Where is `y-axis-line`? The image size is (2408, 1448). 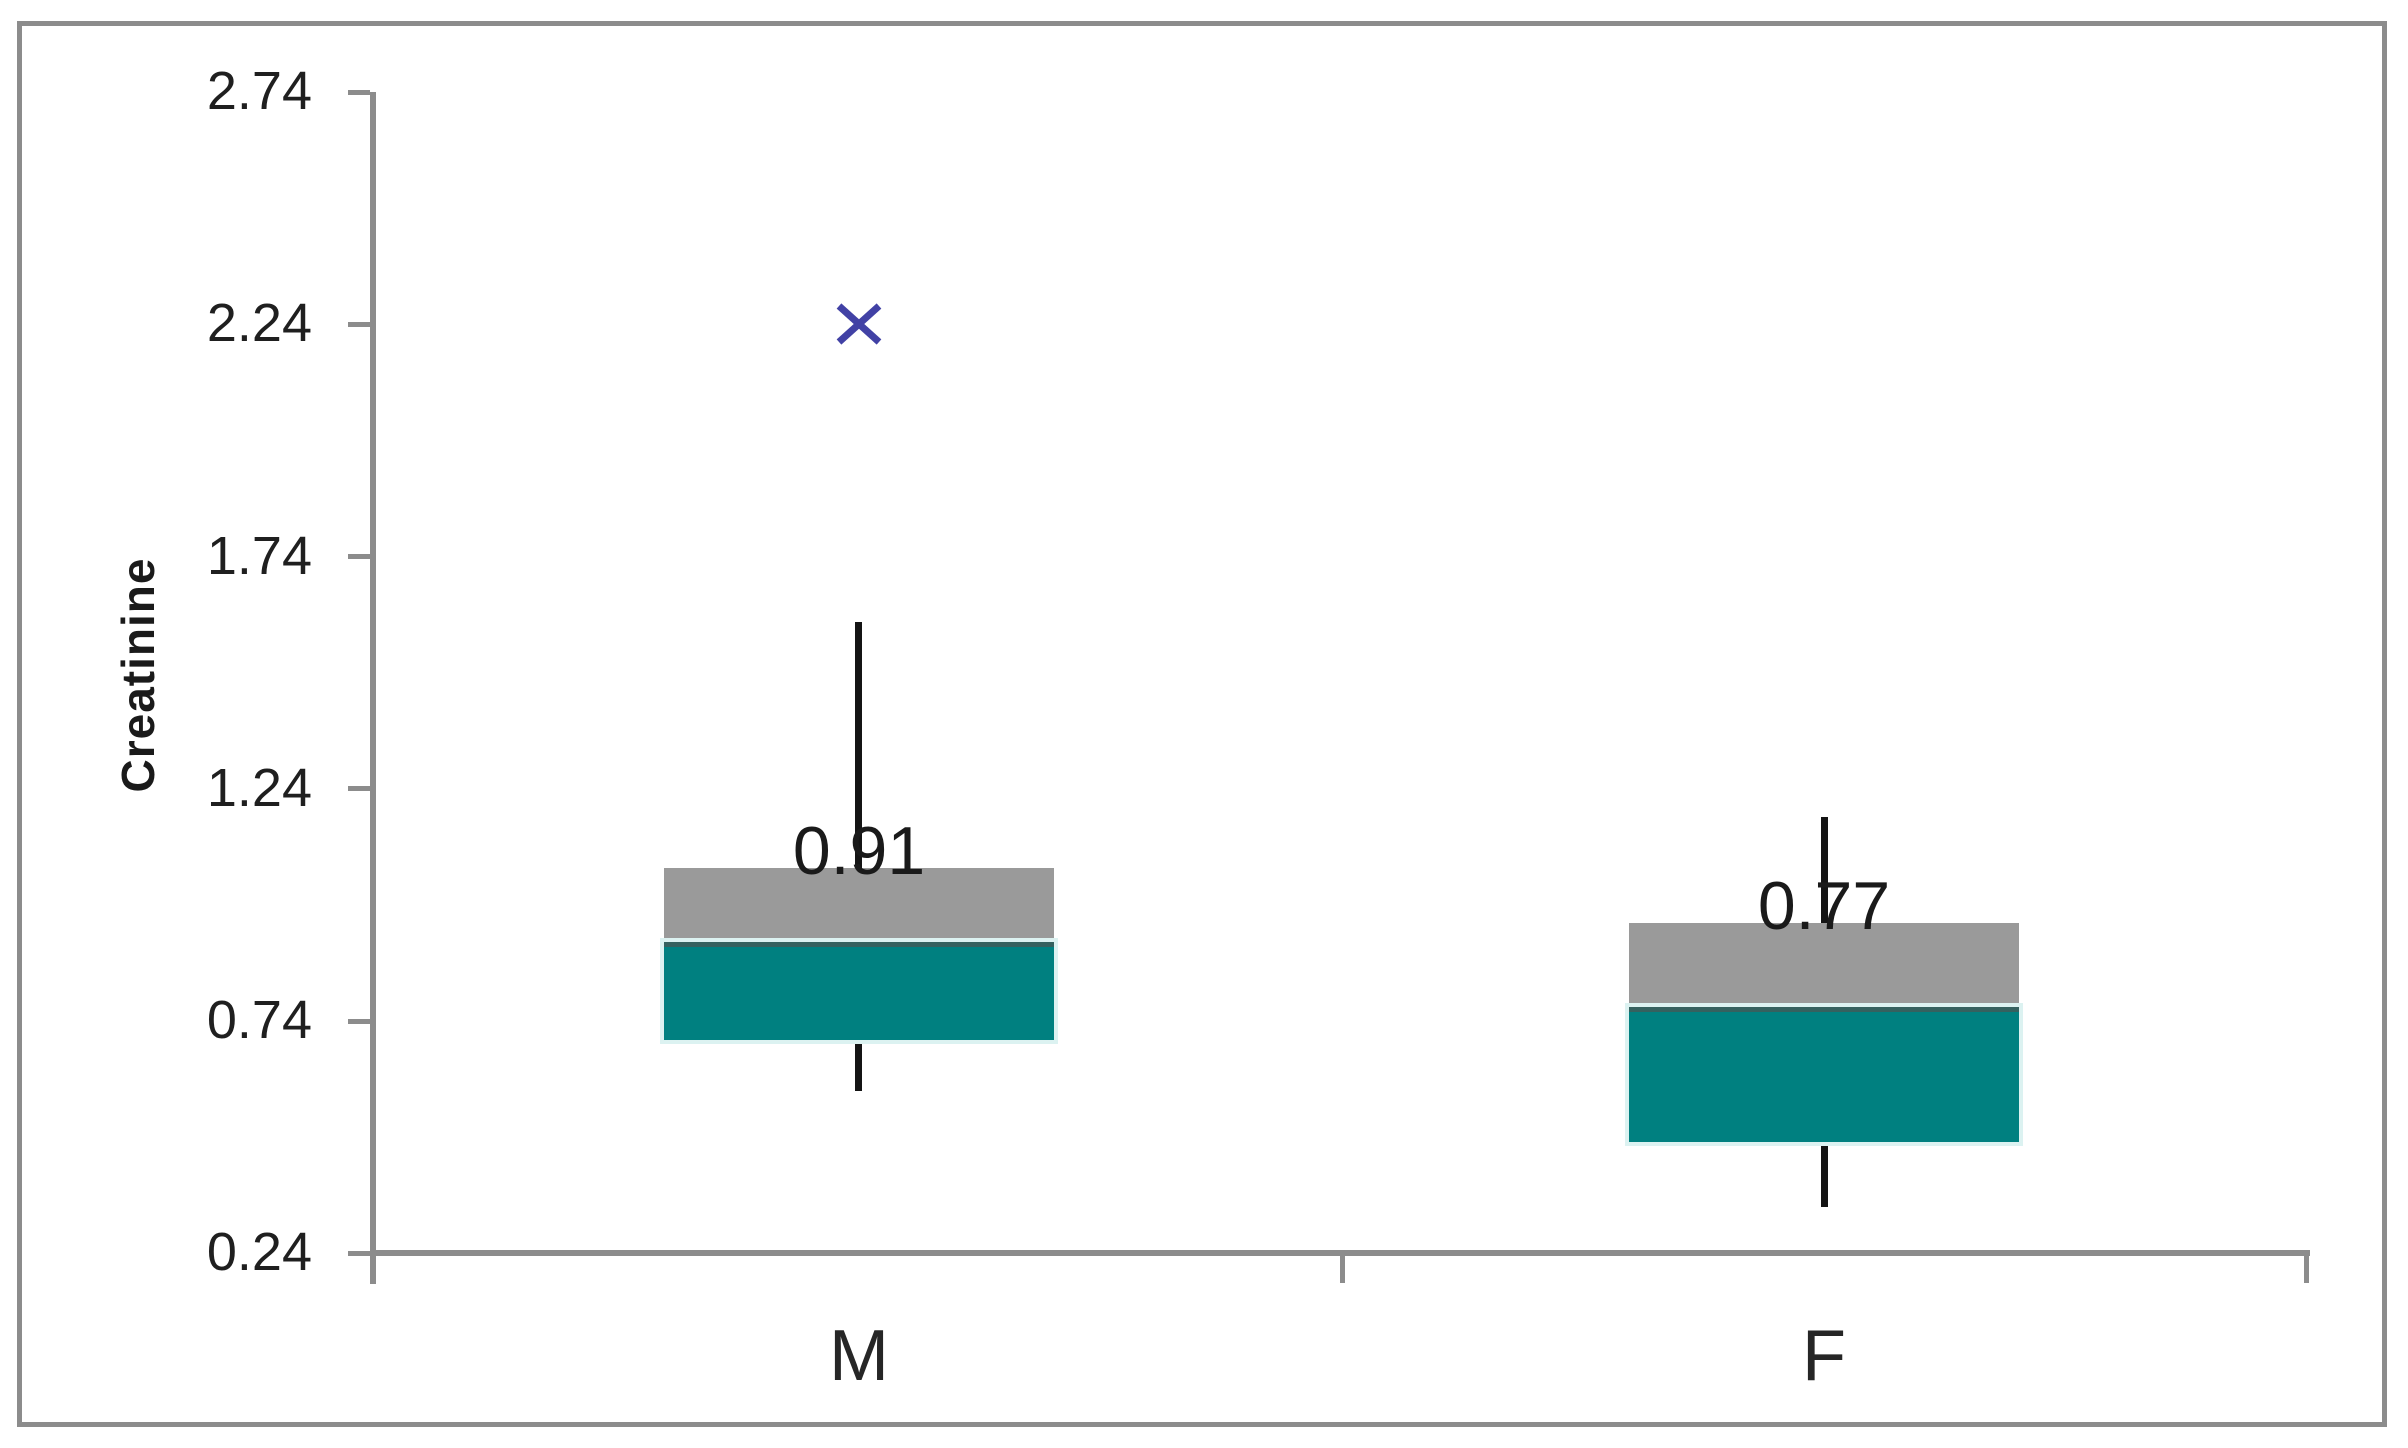 y-axis-line is located at coordinates (373, 688).